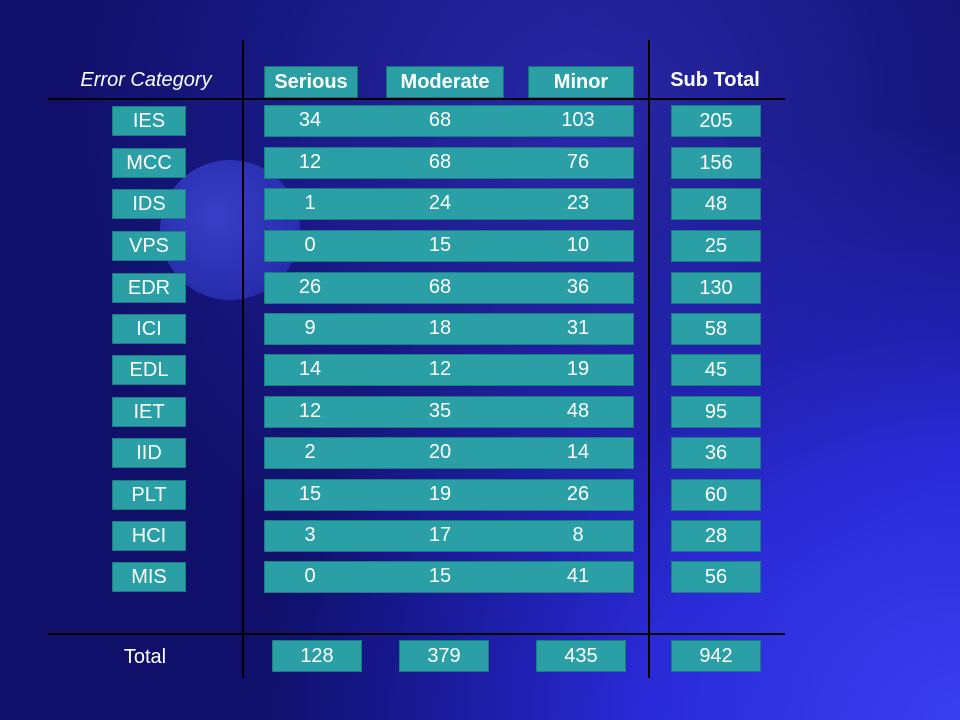 This screenshot has width=960, height=720. What do you see at coordinates (581, 82) in the screenshot?
I see `header-minor: Minor` at bounding box center [581, 82].